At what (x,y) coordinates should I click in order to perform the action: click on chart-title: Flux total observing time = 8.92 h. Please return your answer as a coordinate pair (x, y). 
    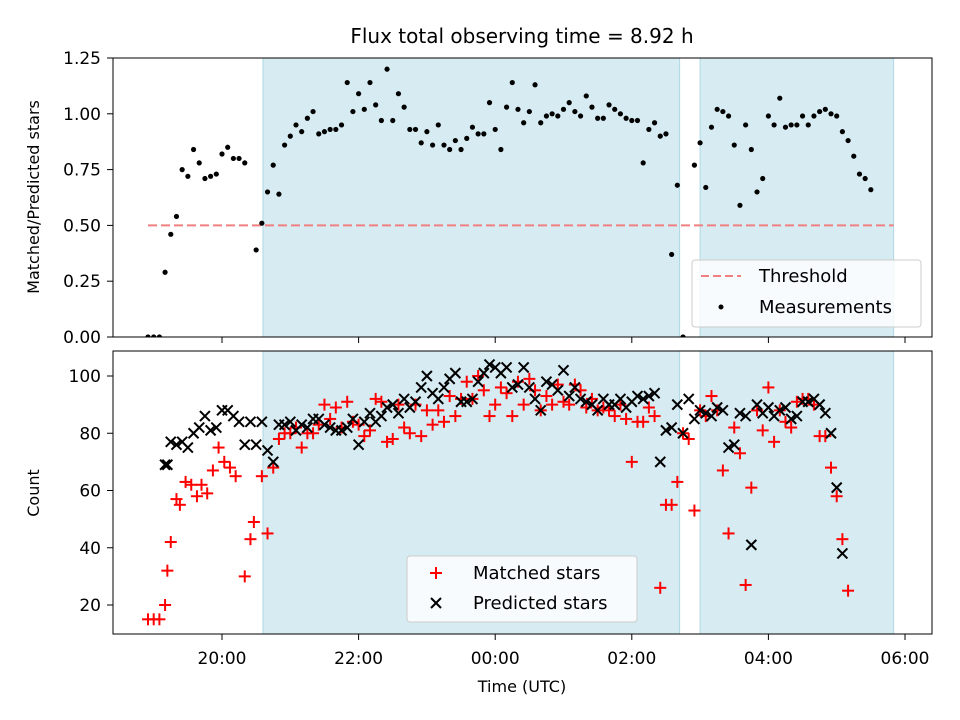
    Looking at the image, I should click on (521, 36).